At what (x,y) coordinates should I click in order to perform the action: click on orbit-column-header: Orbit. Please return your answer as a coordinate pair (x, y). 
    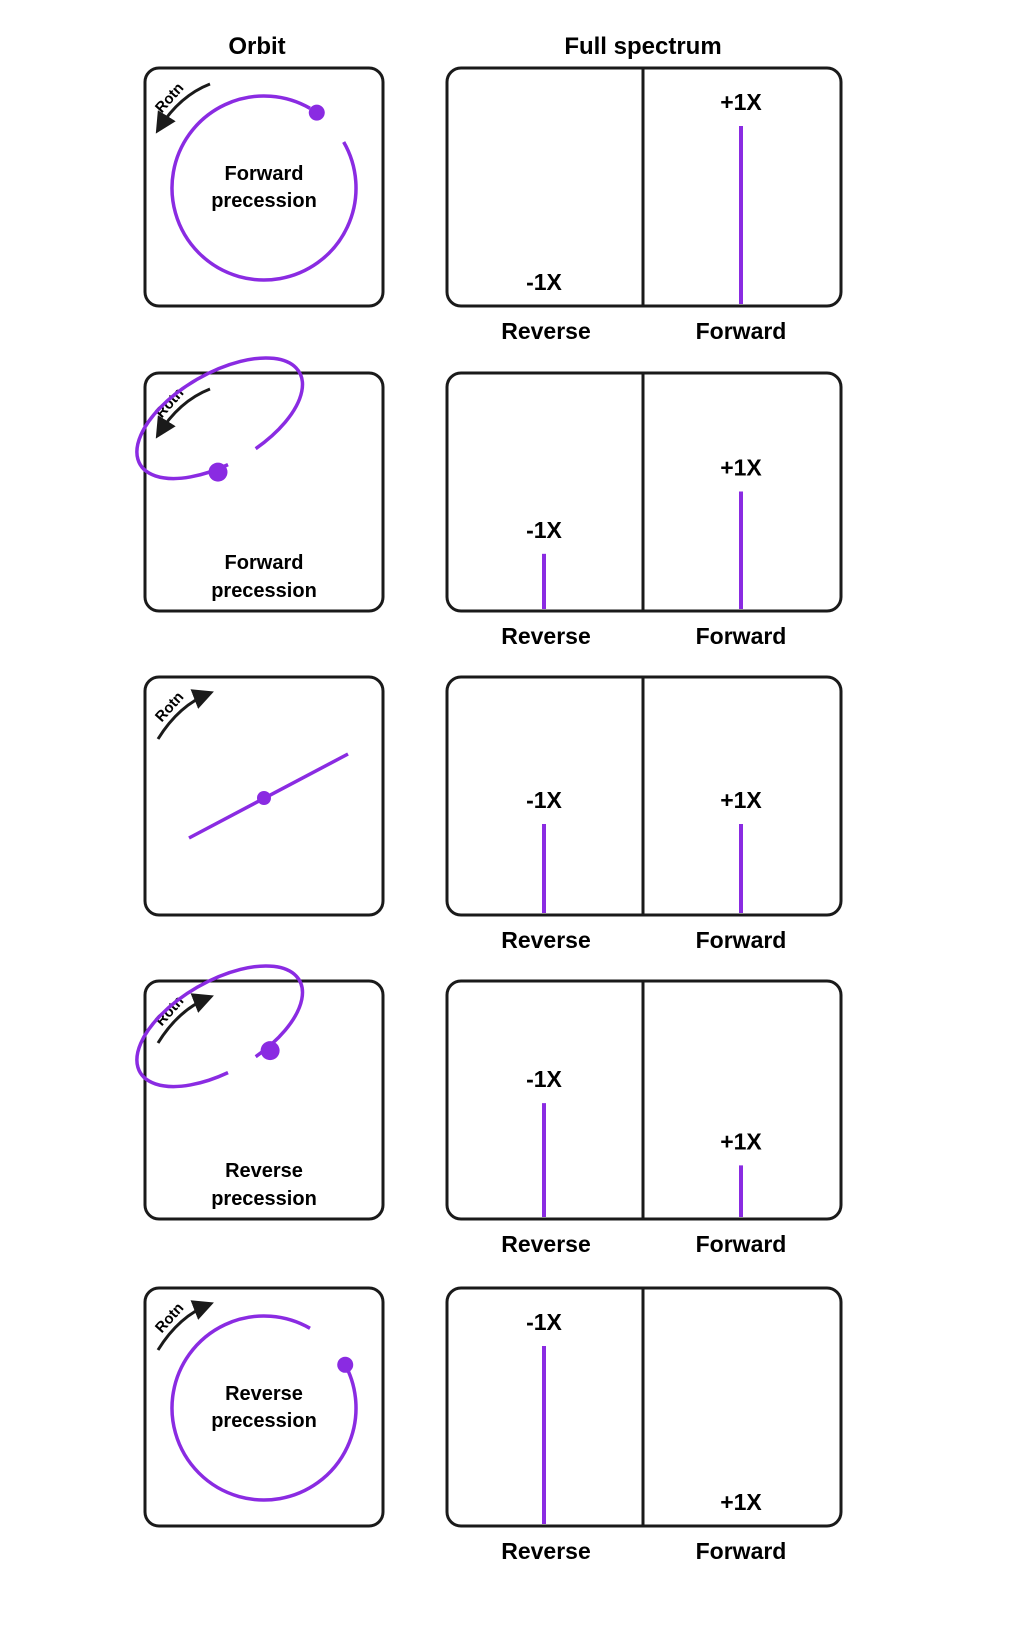
    Looking at the image, I should click on (256, 46).